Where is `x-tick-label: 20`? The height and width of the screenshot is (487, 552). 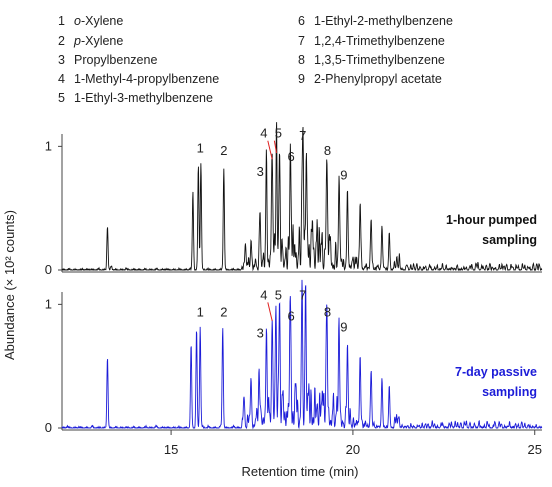 x-tick-label: 20 is located at coordinates (353, 449).